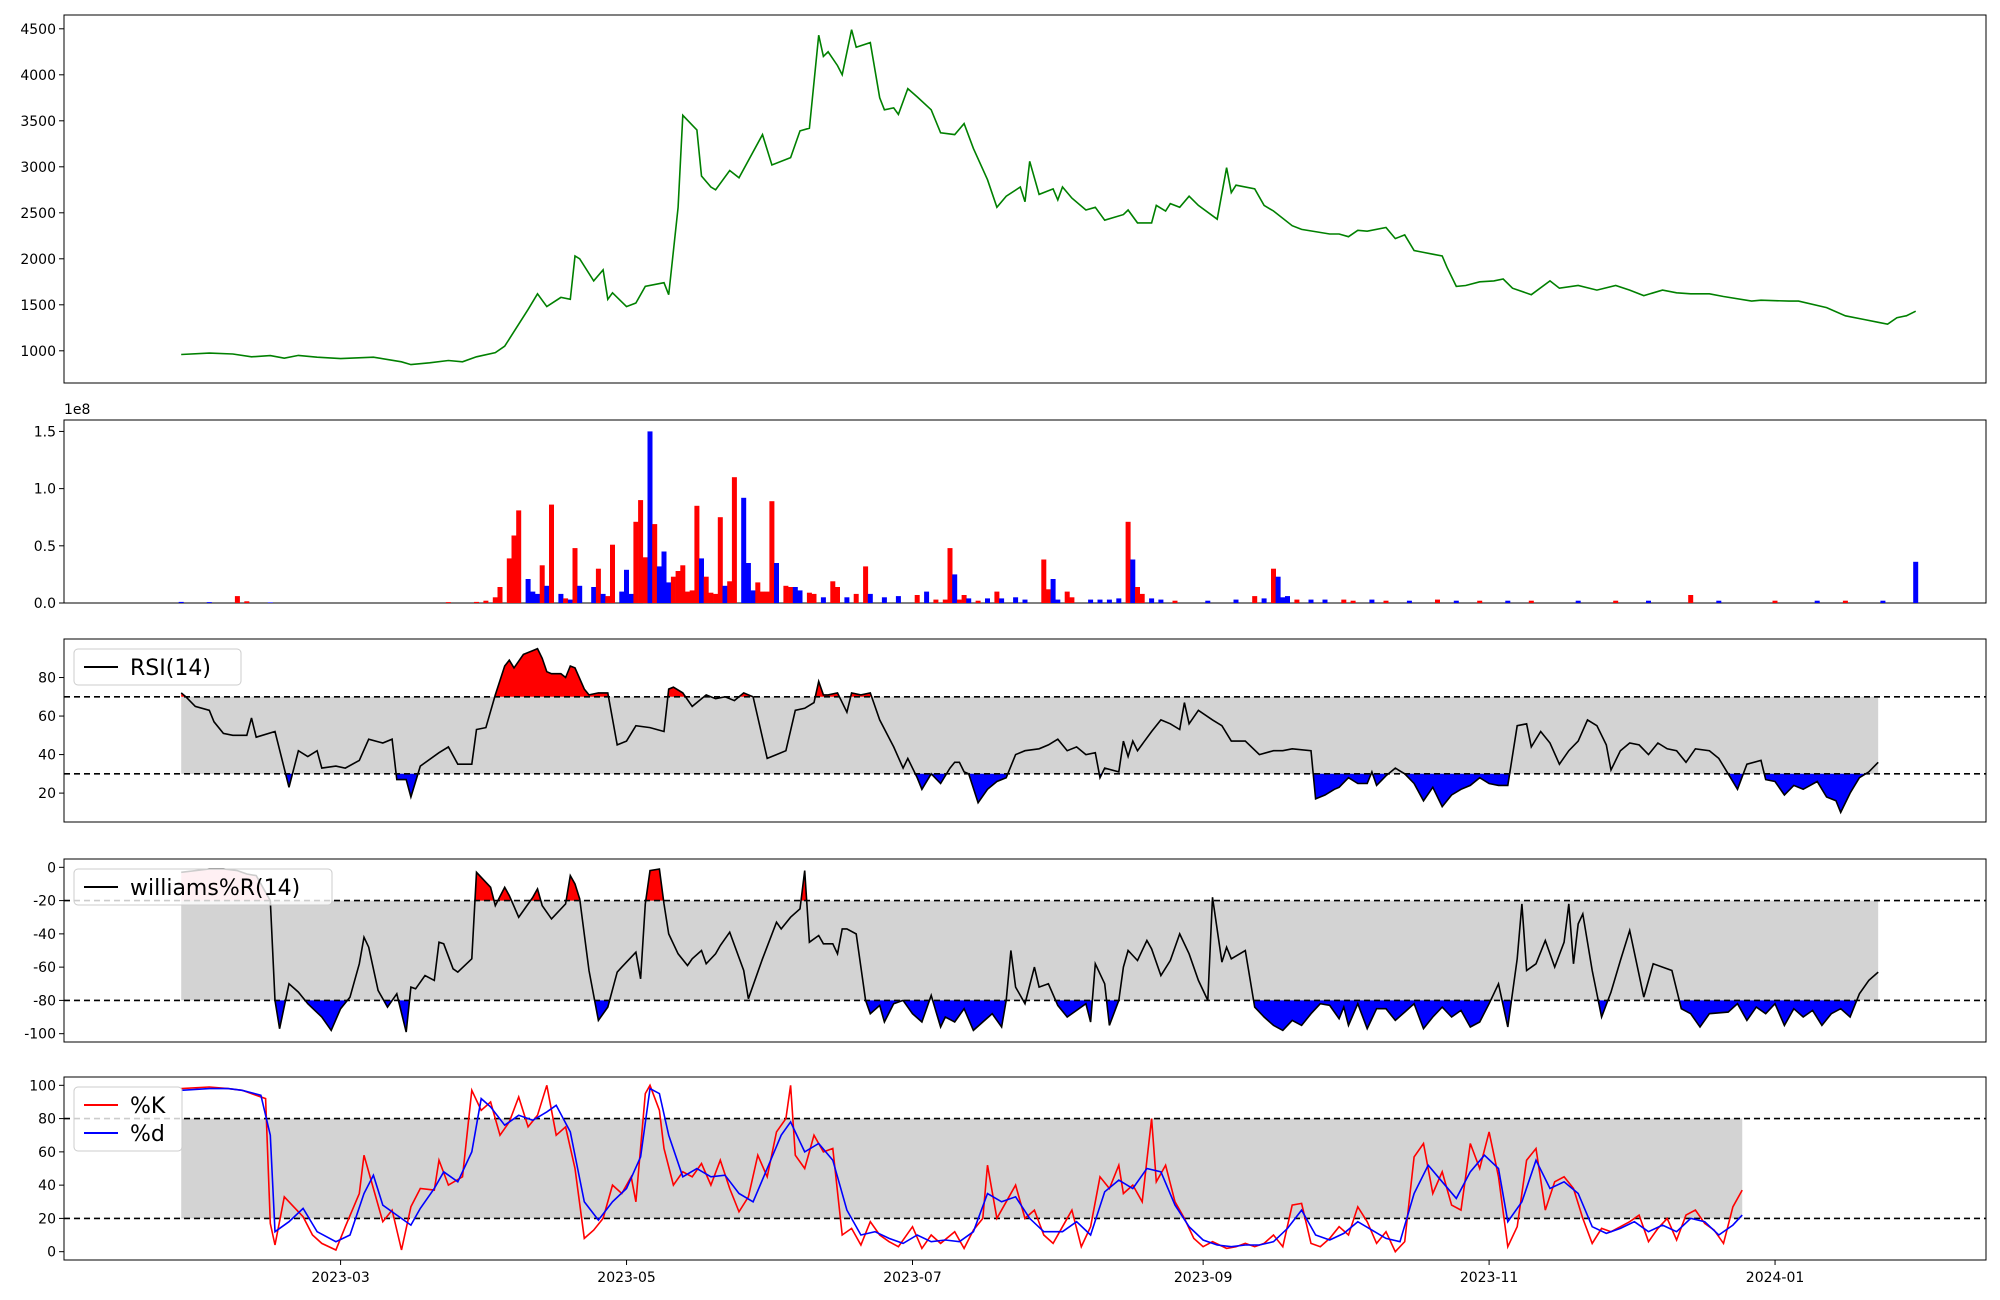 The height and width of the screenshot is (1300, 2000). I want to click on x-tick-label: 2024-01, so click(1775, 1278).